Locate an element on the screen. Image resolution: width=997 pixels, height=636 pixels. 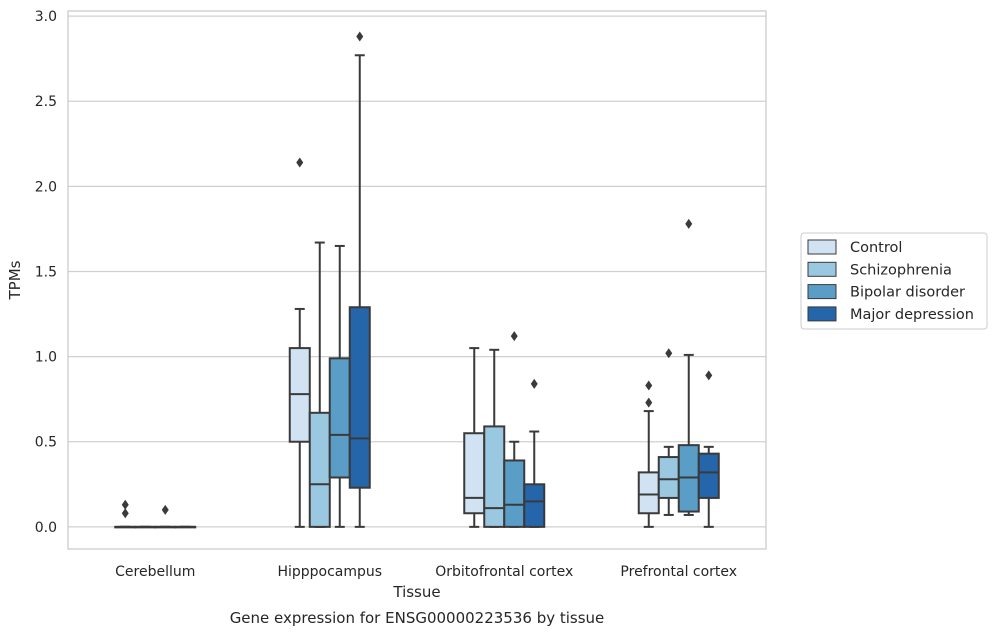
y-tick-label: 3.0 is located at coordinates (46, 17).